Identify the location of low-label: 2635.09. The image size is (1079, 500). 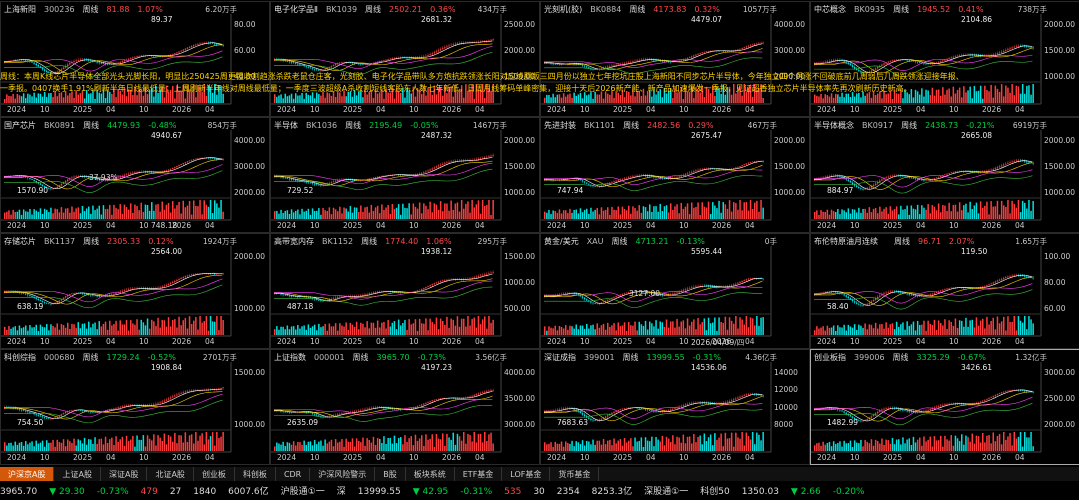
(303, 422).